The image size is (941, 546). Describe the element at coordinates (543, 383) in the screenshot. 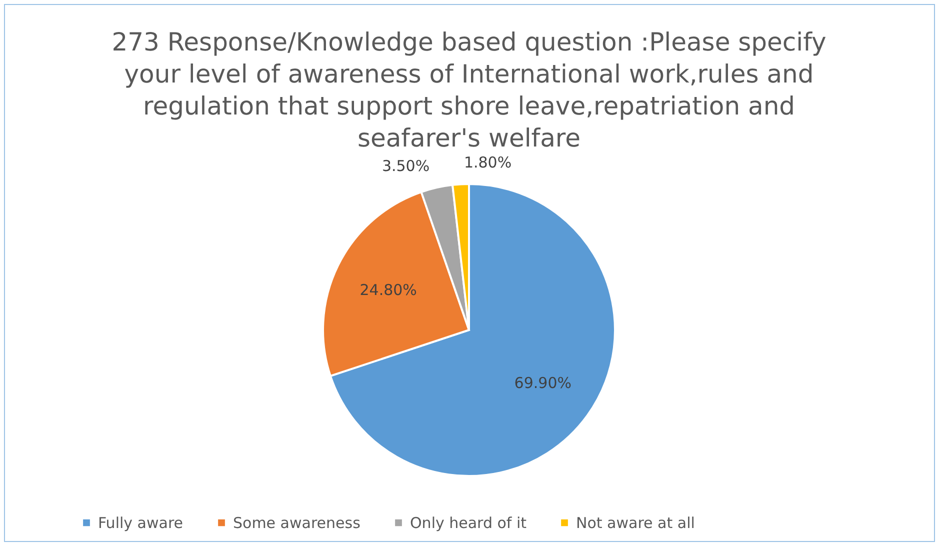

I see `data-label: 69.90%` at that location.